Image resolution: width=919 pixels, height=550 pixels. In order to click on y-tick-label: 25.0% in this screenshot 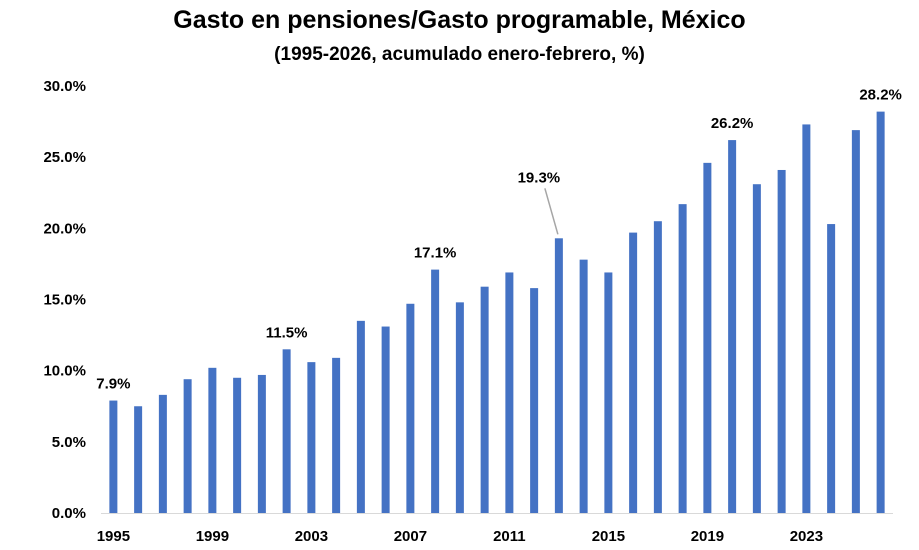, I will do `click(64, 157)`.